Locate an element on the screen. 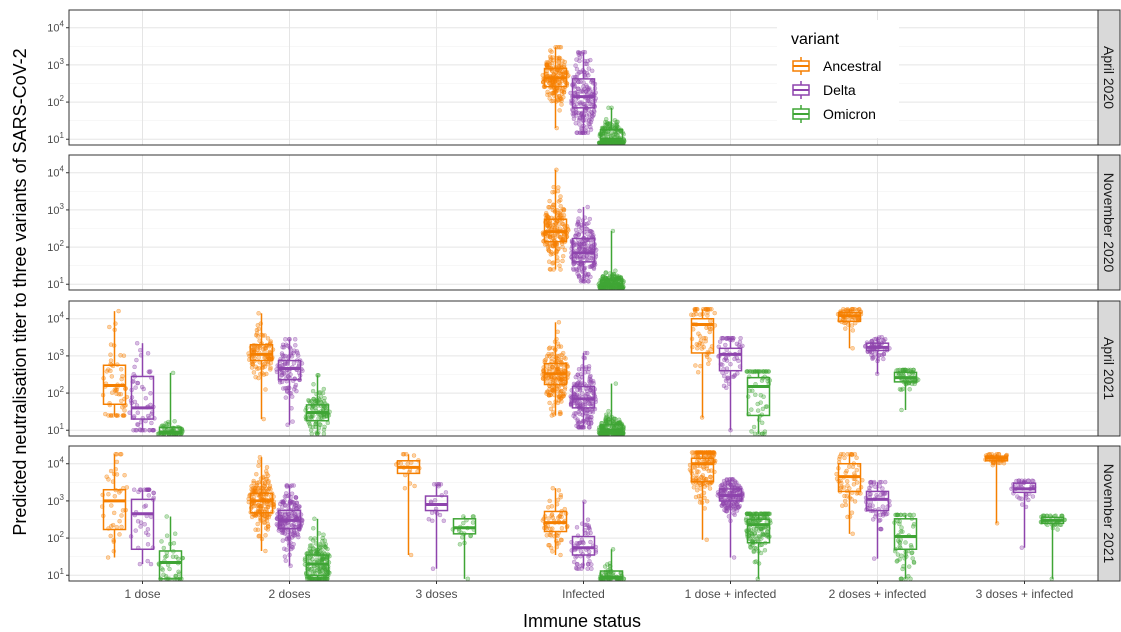 The width and height of the screenshot is (1121, 632). facet-strip-label: April 2020 is located at coordinates (1109, 77).